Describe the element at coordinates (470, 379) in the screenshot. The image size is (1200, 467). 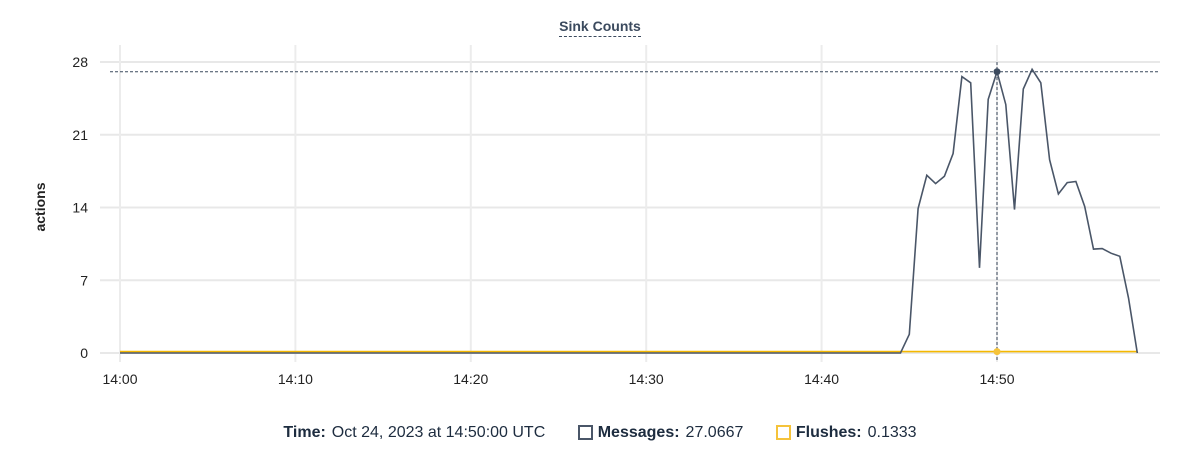
I see `x-tick-label: 14:20` at that location.